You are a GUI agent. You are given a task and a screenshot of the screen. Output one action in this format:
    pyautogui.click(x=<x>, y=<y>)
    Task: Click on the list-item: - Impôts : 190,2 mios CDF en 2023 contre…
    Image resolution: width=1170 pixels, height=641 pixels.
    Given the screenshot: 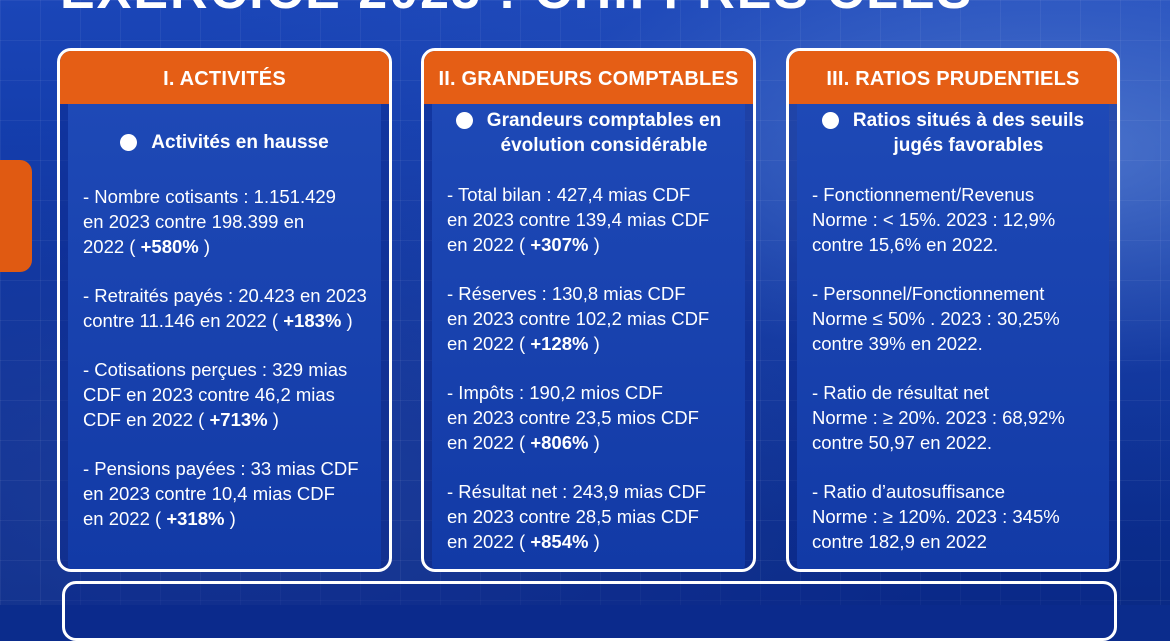 What is the action you would take?
    pyautogui.click(x=573, y=417)
    